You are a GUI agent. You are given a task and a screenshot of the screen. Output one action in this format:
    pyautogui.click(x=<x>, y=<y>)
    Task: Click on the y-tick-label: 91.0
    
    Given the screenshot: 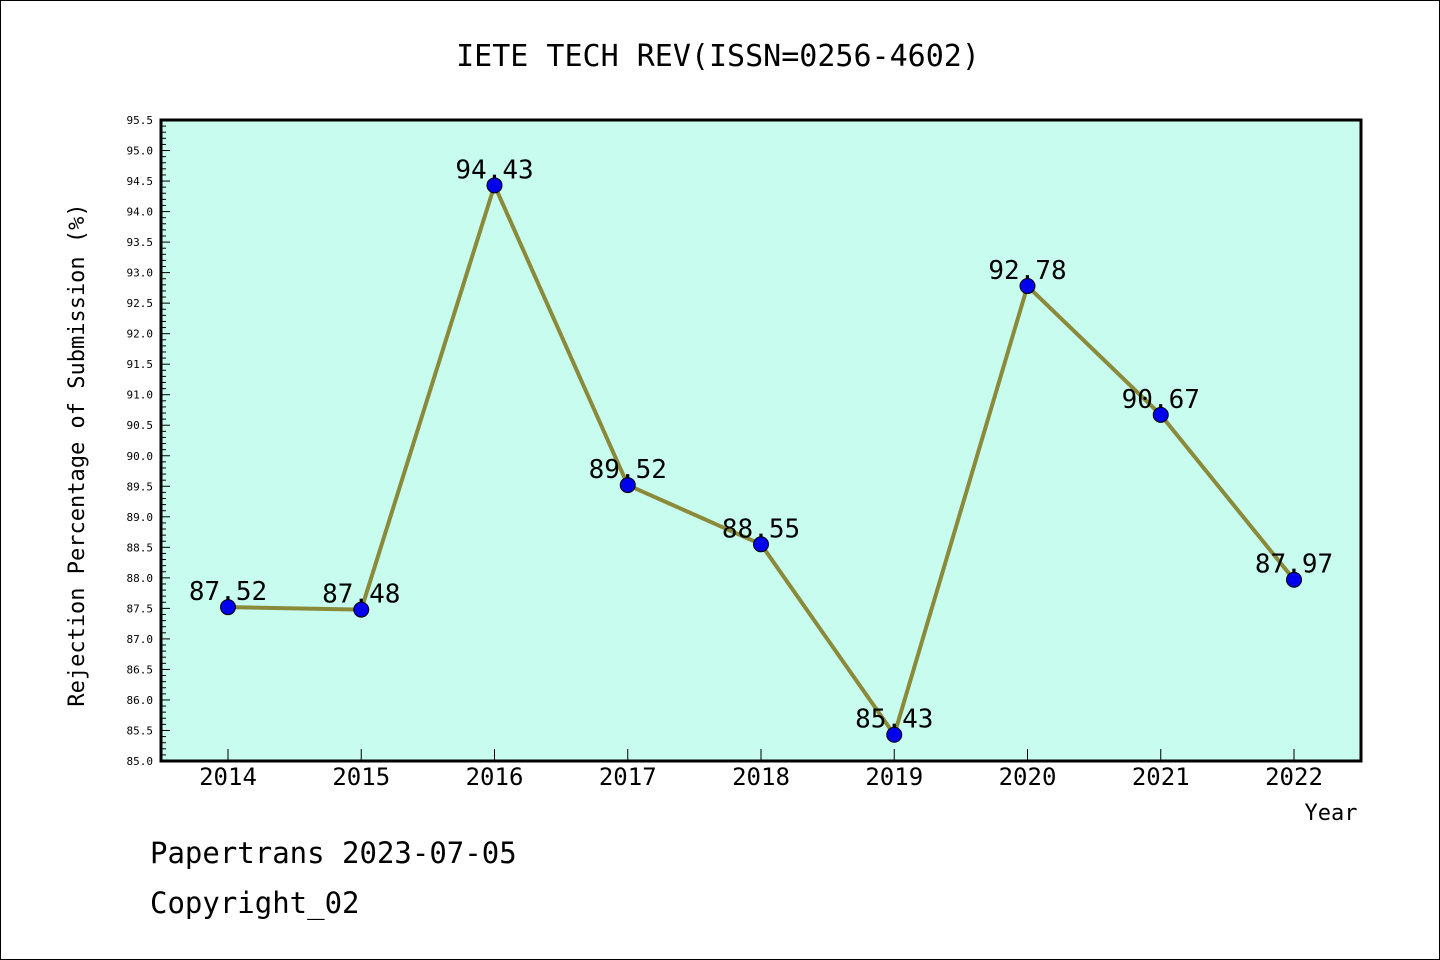 What is the action you would take?
    pyautogui.click(x=140, y=395)
    